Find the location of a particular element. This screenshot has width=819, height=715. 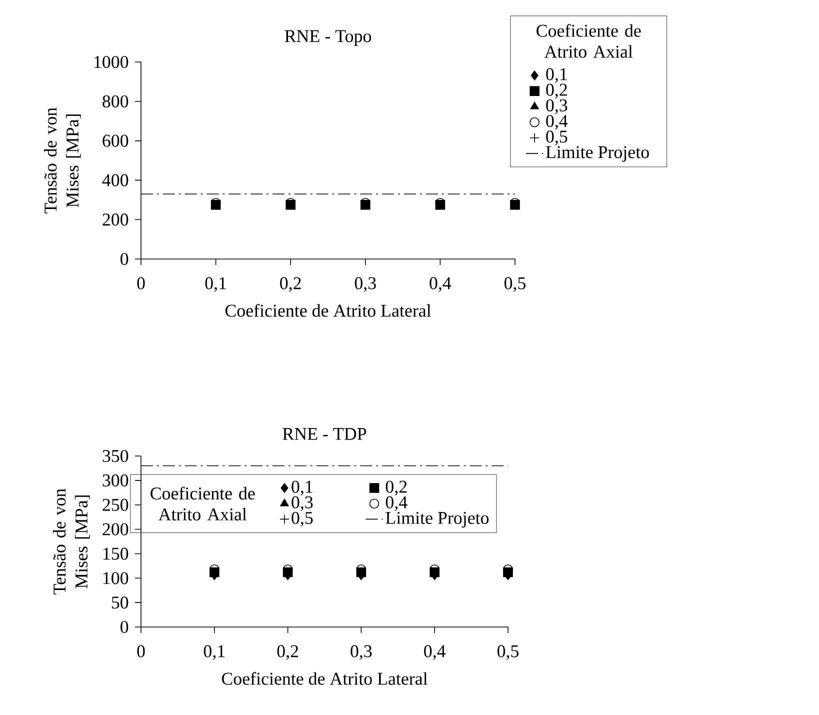

y-tick-label: 300 is located at coordinates (115, 480).